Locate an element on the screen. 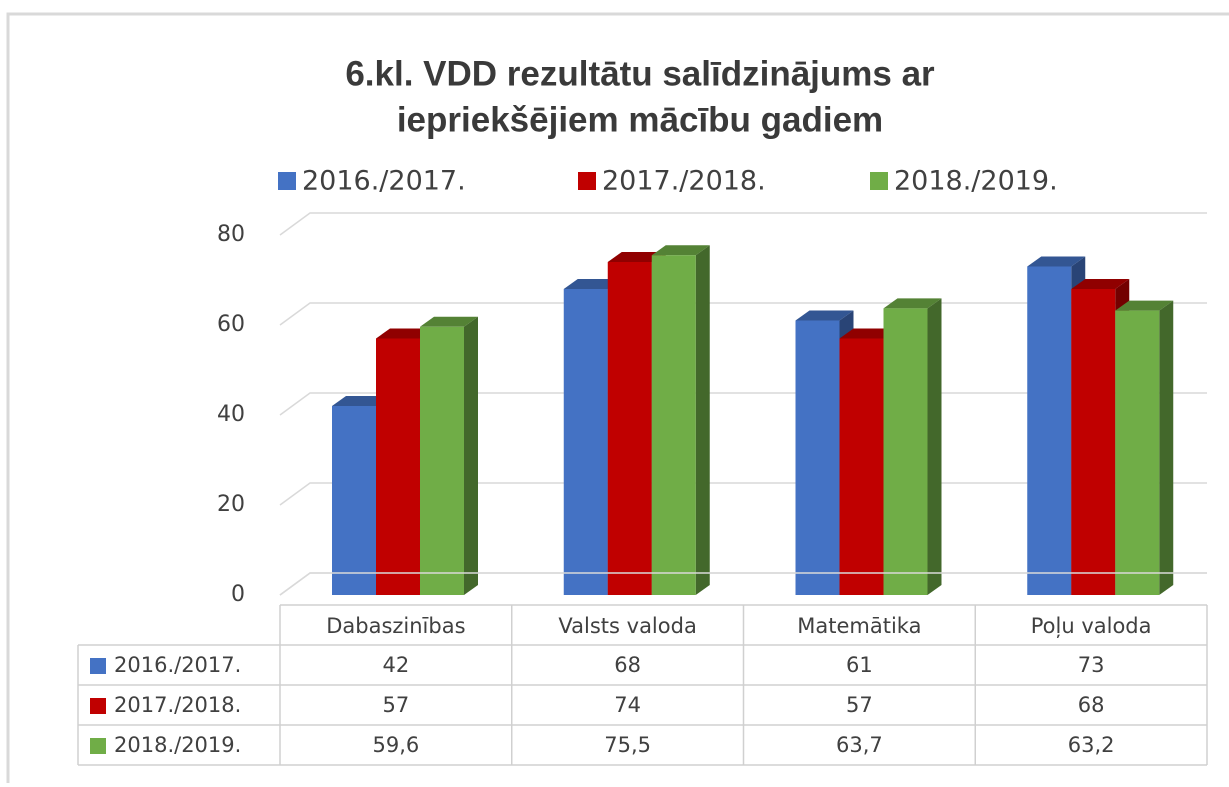 This screenshot has height=787, width=1229. table-cell: 74 is located at coordinates (627, 705).